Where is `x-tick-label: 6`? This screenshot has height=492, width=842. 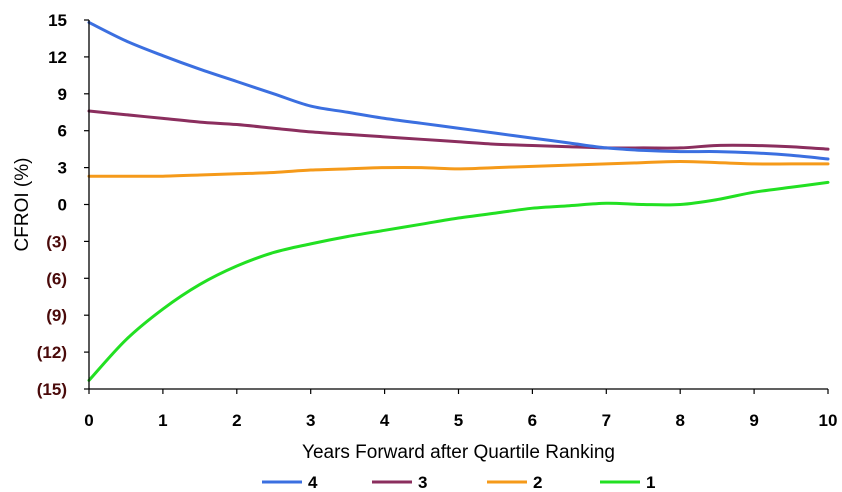 x-tick-label: 6 is located at coordinates (532, 420).